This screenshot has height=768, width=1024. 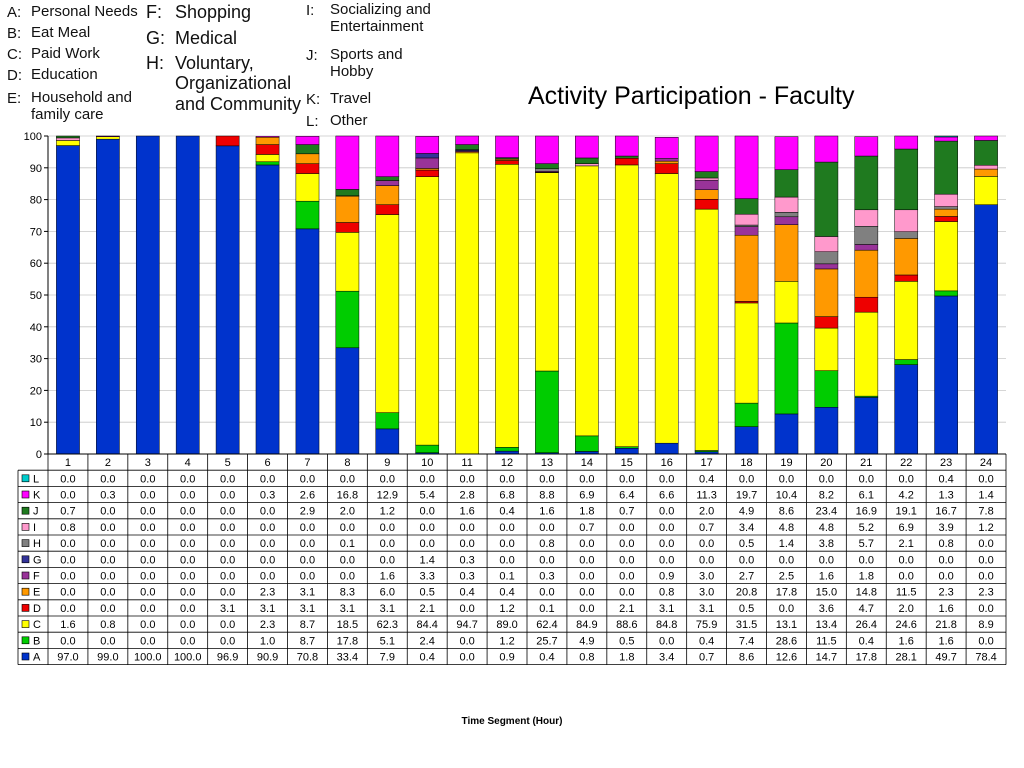 I want to click on legend-swatch-c, so click(x=25, y=624).